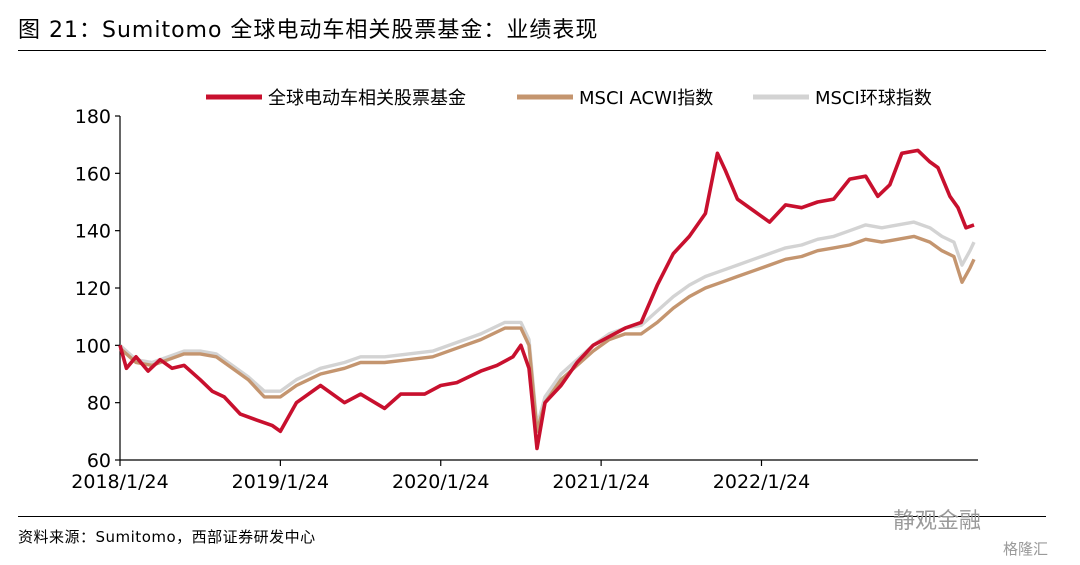 The width and height of the screenshot is (1080, 565). Describe the element at coordinates (569, 98) in the screenshot. I see `legend: 全球电动车相关股票基金 MSCI ACWI指数 MSCI环球指数` at that location.